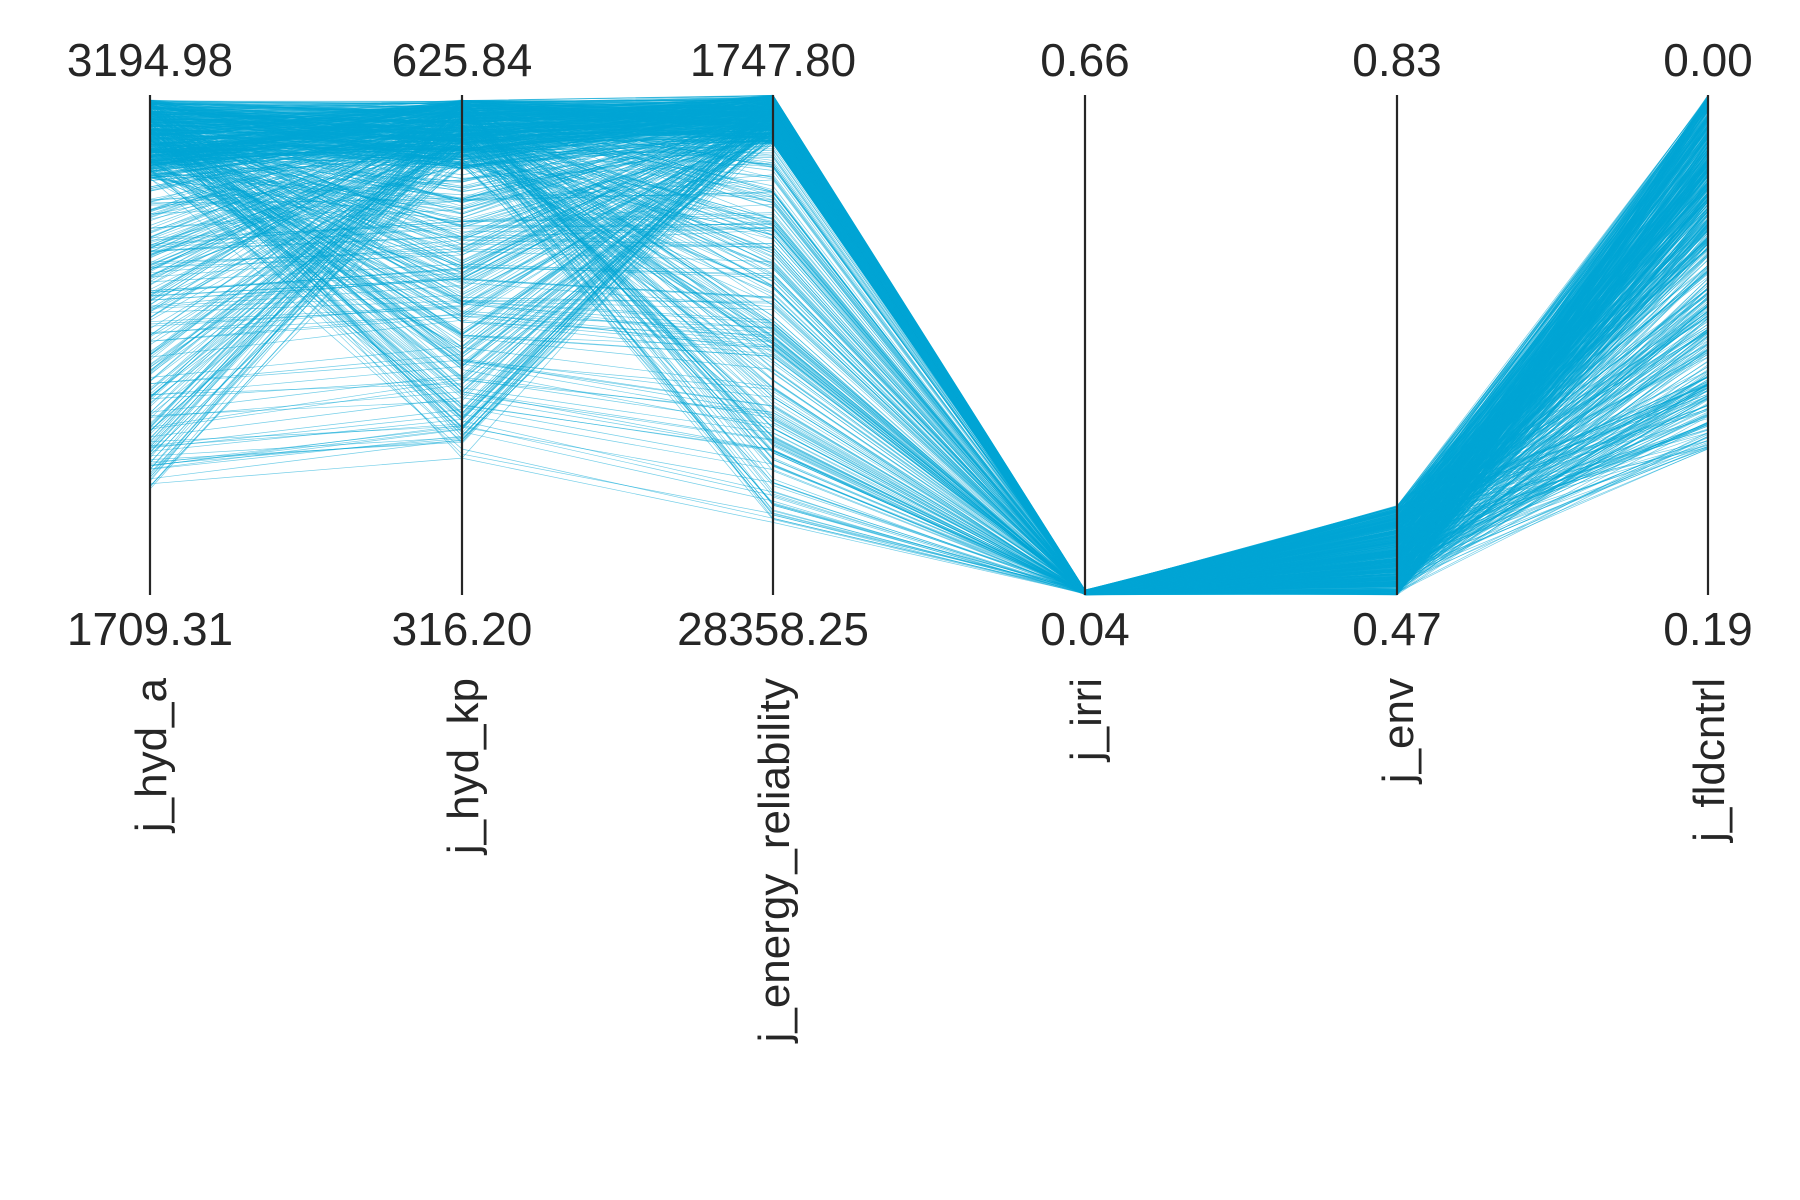  Describe the element at coordinates (150, 629) in the screenshot. I see `axis-bottom-label-j-hyd-a: 1709.31` at that location.